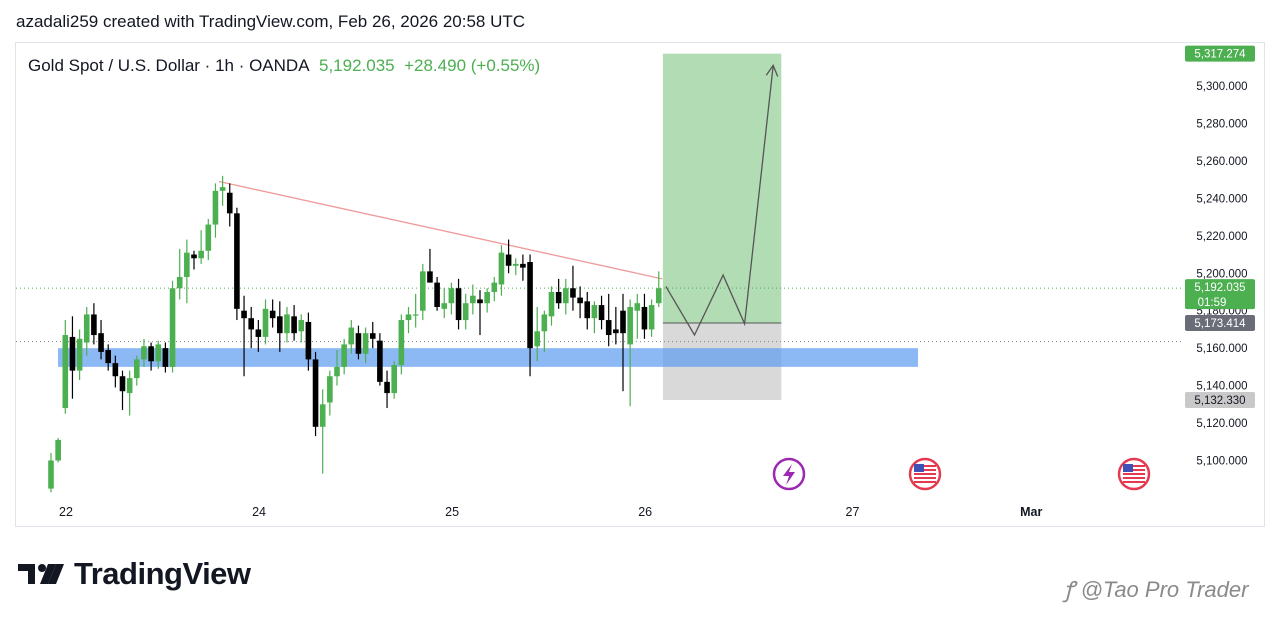 The height and width of the screenshot is (620, 1280). I want to click on price-tag-entry: 5,173.414, so click(1220, 324).